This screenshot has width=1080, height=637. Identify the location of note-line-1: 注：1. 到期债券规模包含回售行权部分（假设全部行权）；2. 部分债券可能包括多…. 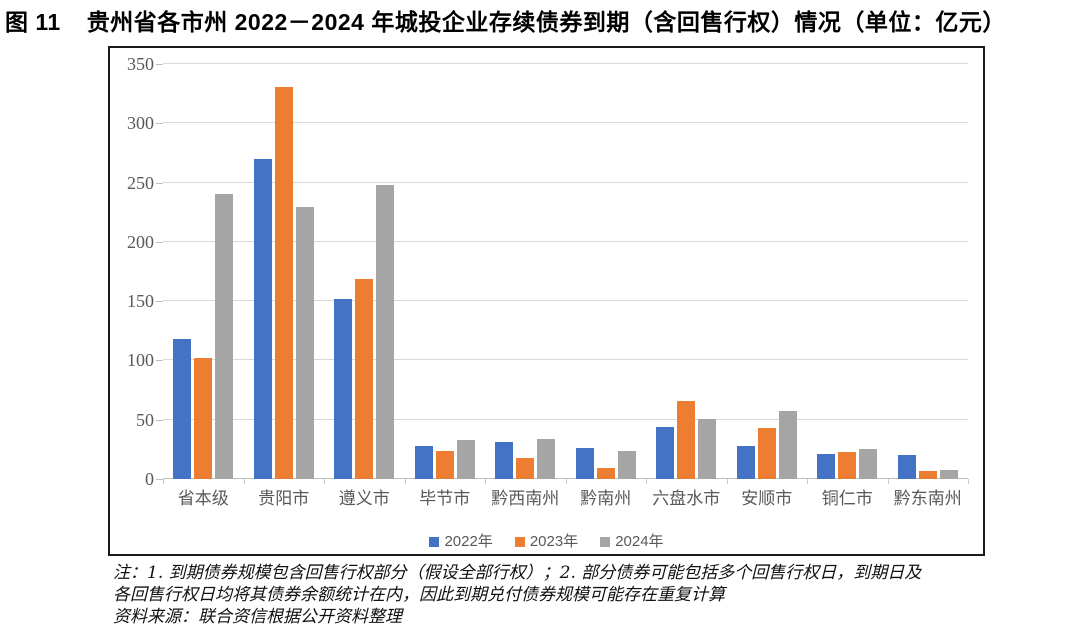
(517, 573).